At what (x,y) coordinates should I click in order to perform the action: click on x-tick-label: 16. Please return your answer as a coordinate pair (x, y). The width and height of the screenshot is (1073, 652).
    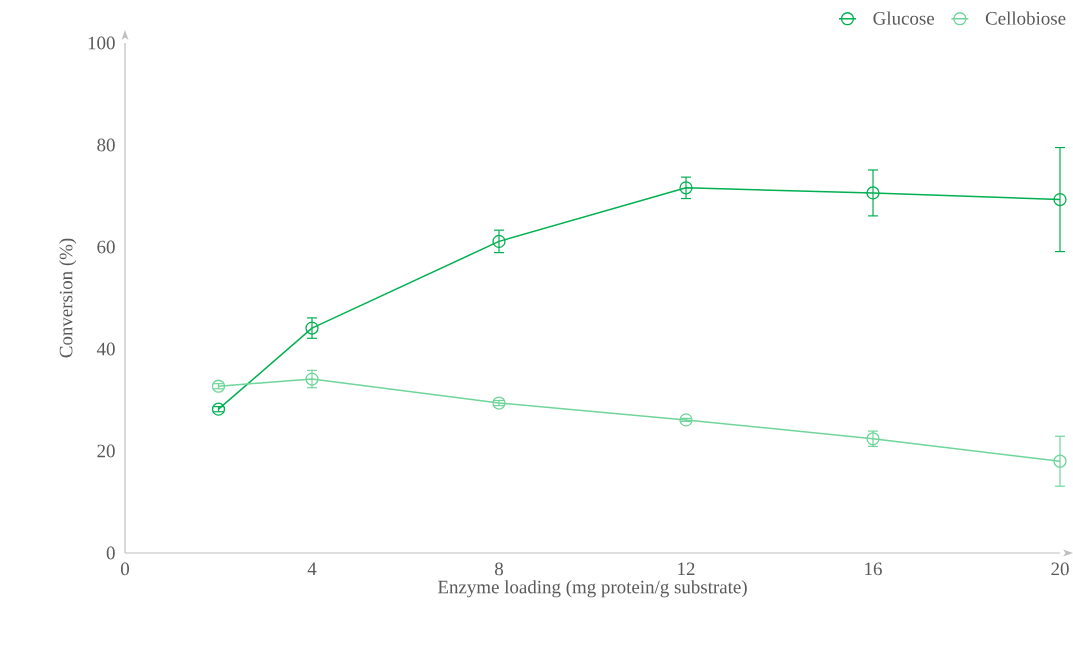
    Looking at the image, I should click on (873, 569).